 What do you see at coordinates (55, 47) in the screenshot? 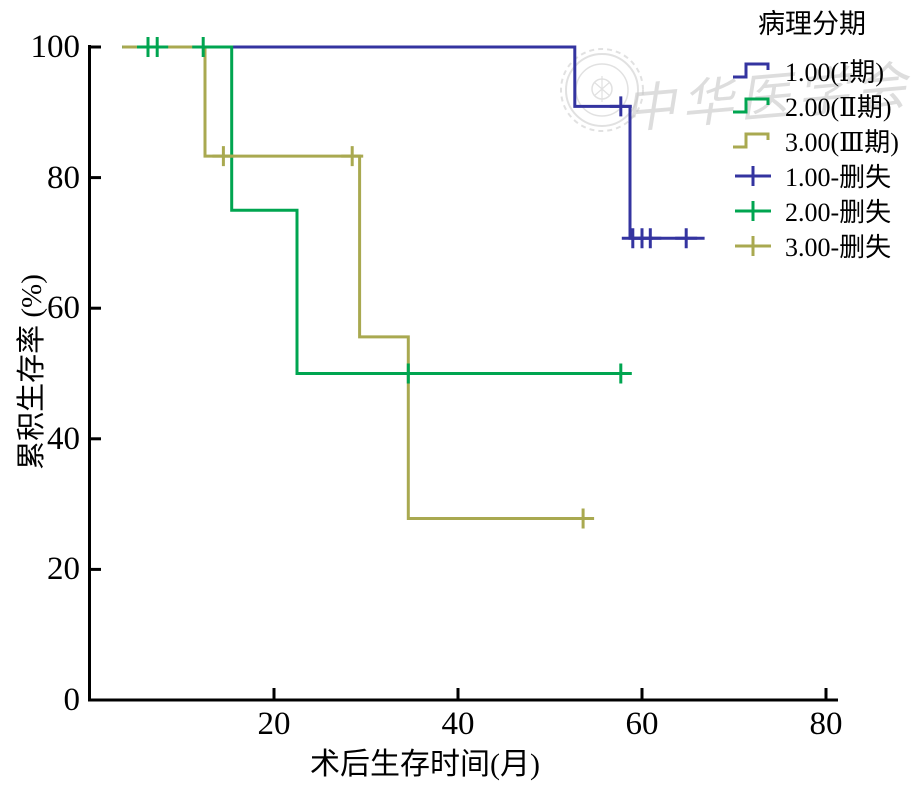
I see `y-tick-label-100: 100` at bounding box center [55, 47].